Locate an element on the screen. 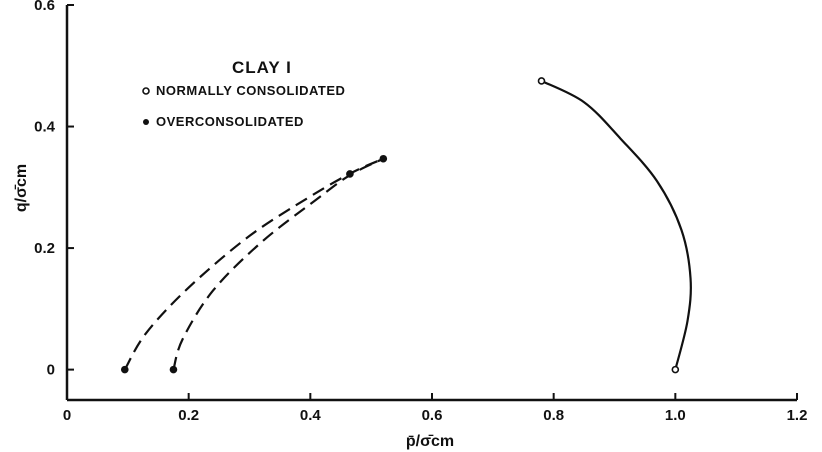 The height and width of the screenshot is (452, 822). x-tick-label: 0.4 is located at coordinates (311, 415).